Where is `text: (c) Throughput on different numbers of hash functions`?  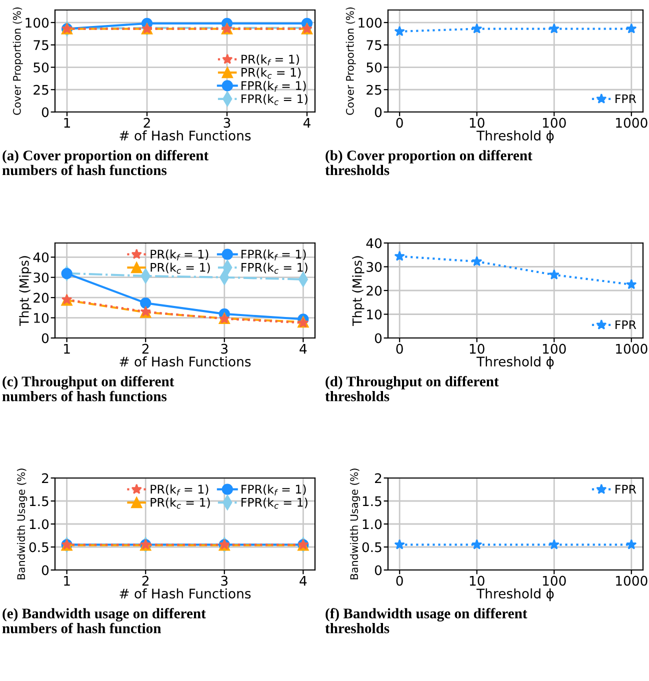 text: (c) Throughput on different numbers of hash functions is located at coordinates (88, 389).